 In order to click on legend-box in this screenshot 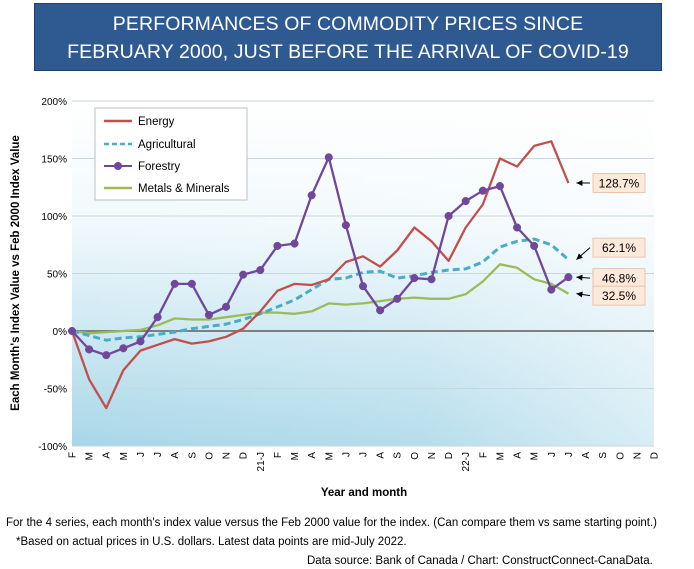, I will do `click(171, 154)`.